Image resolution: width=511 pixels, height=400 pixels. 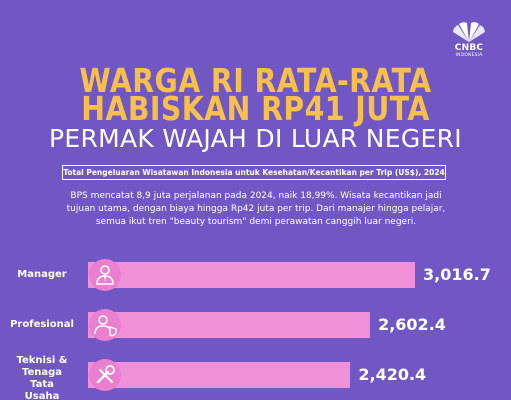 What do you see at coordinates (255, 108) in the screenshot?
I see `headline-line-2: HABISKAN RP41 JUTA` at bounding box center [255, 108].